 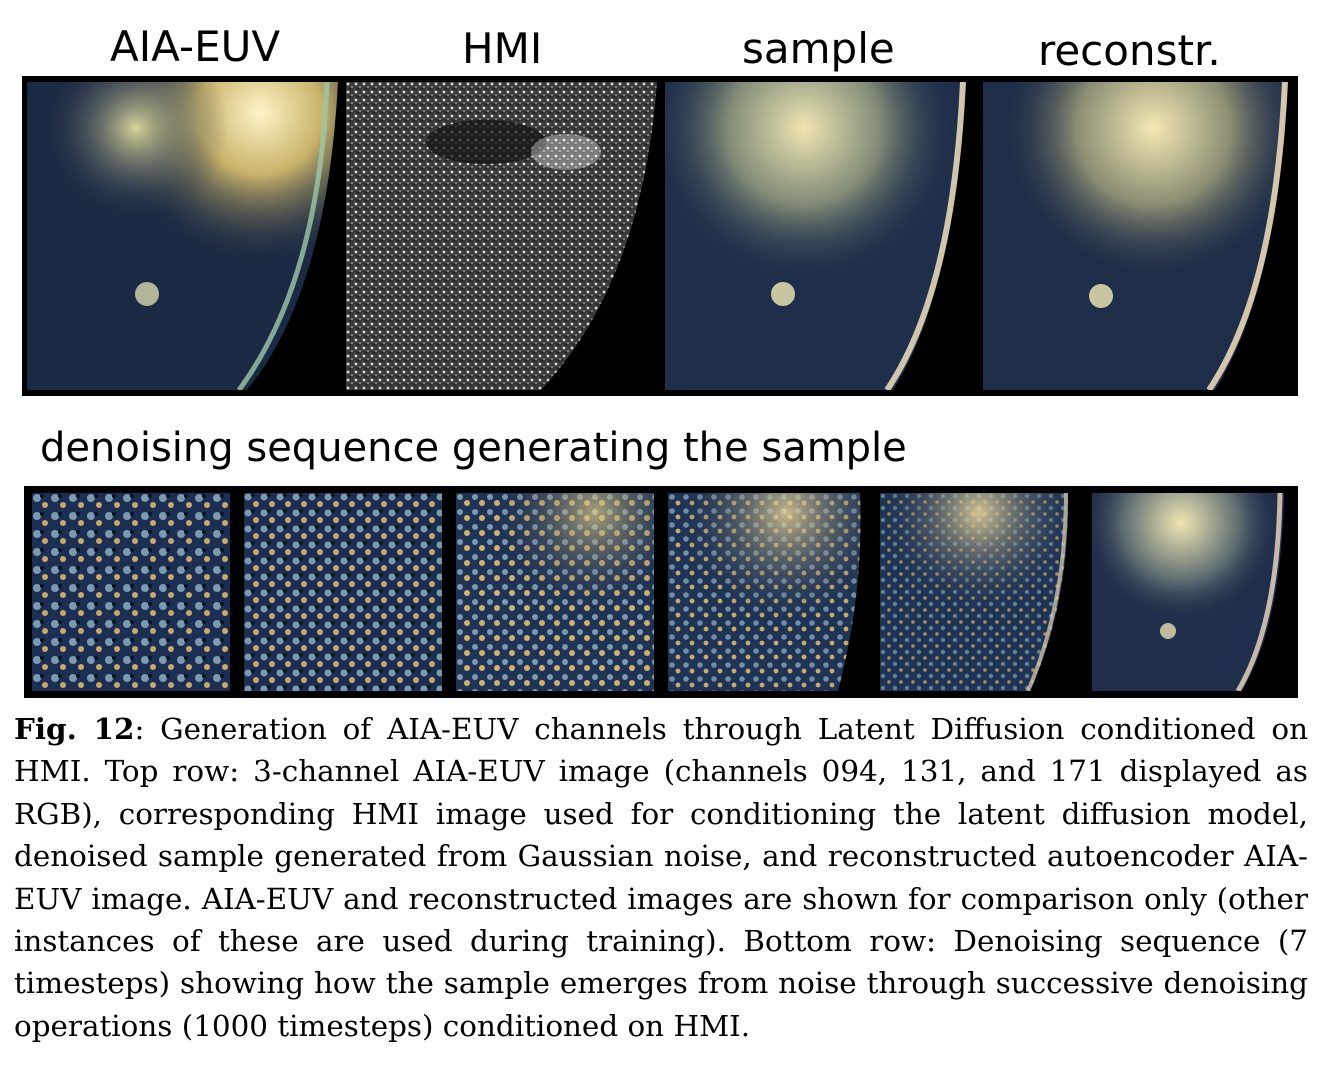 I want to click on label-aia-euv: AIA-EUV, so click(x=195, y=46).